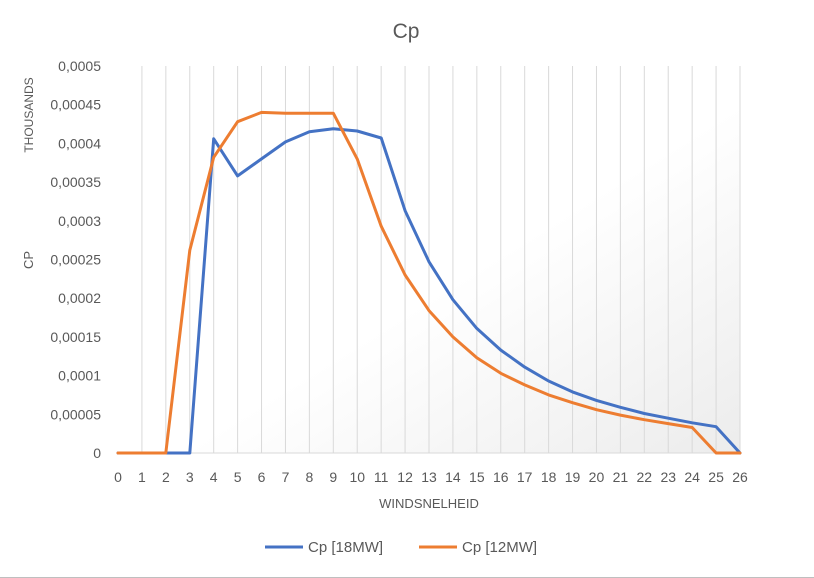  I want to click on y-tick-label: 0,0001, so click(79, 376).